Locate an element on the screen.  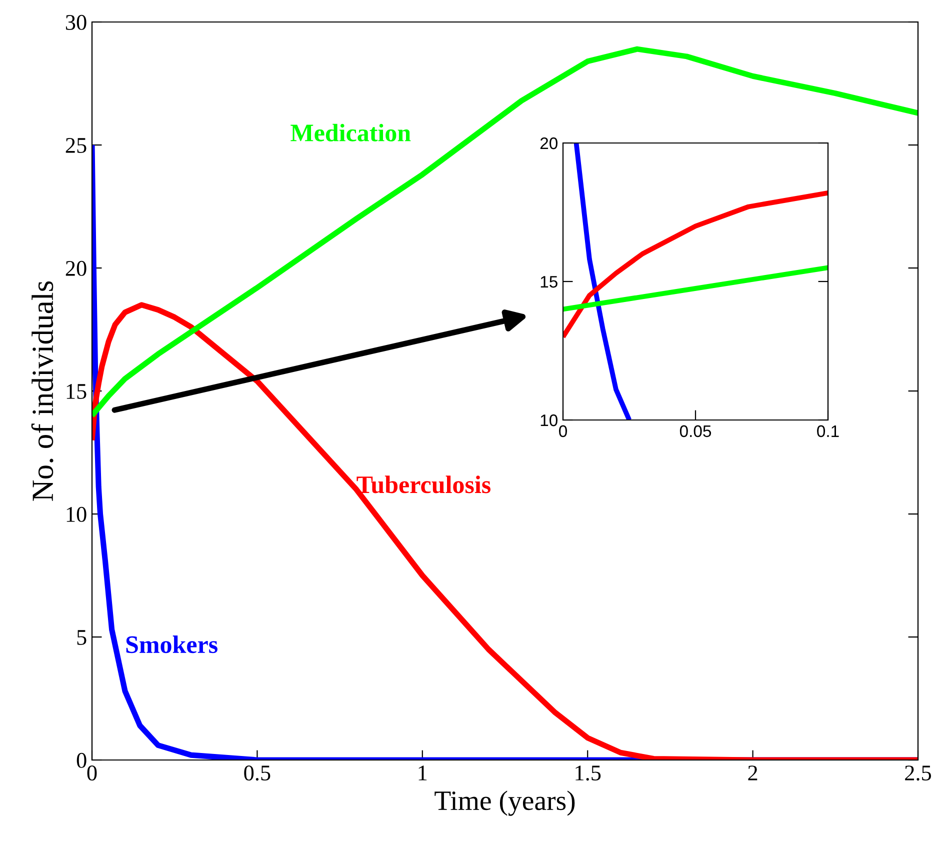
x-tick-label: 0.1 is located at coordinates (828, 431).